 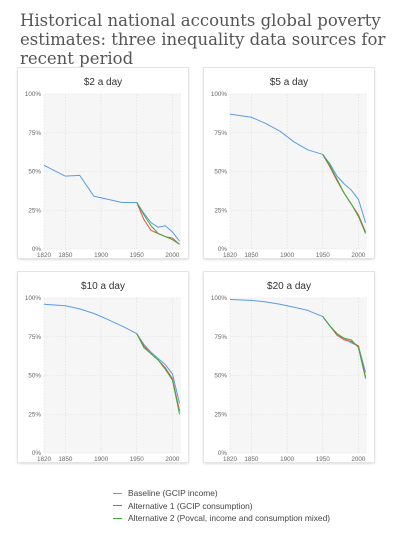 I want to click on x-tick-2-a-day-1: 1850, so click(x=65, y=255).